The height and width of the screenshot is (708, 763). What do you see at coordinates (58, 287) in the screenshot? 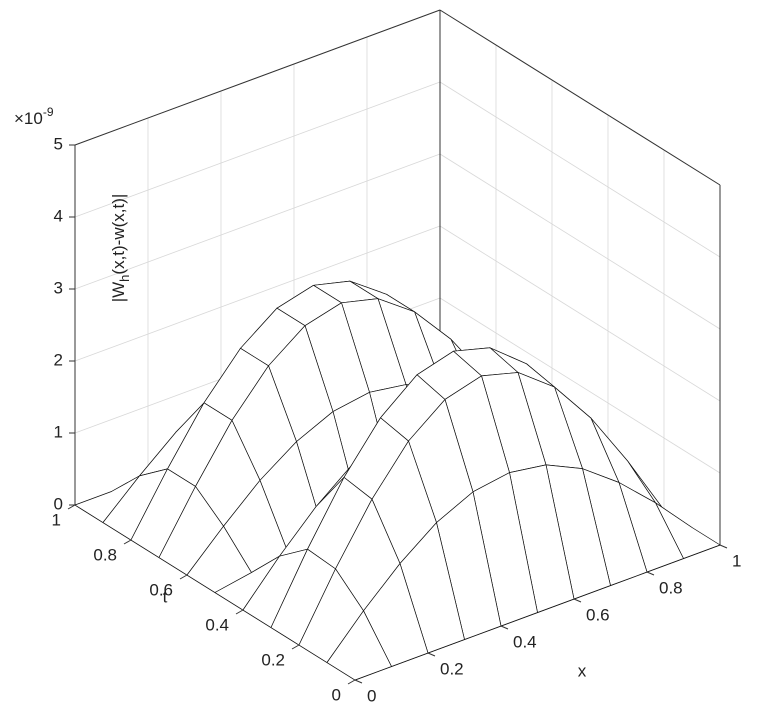
I see `z-tick-label: 3` at bounding box center [58, 287].